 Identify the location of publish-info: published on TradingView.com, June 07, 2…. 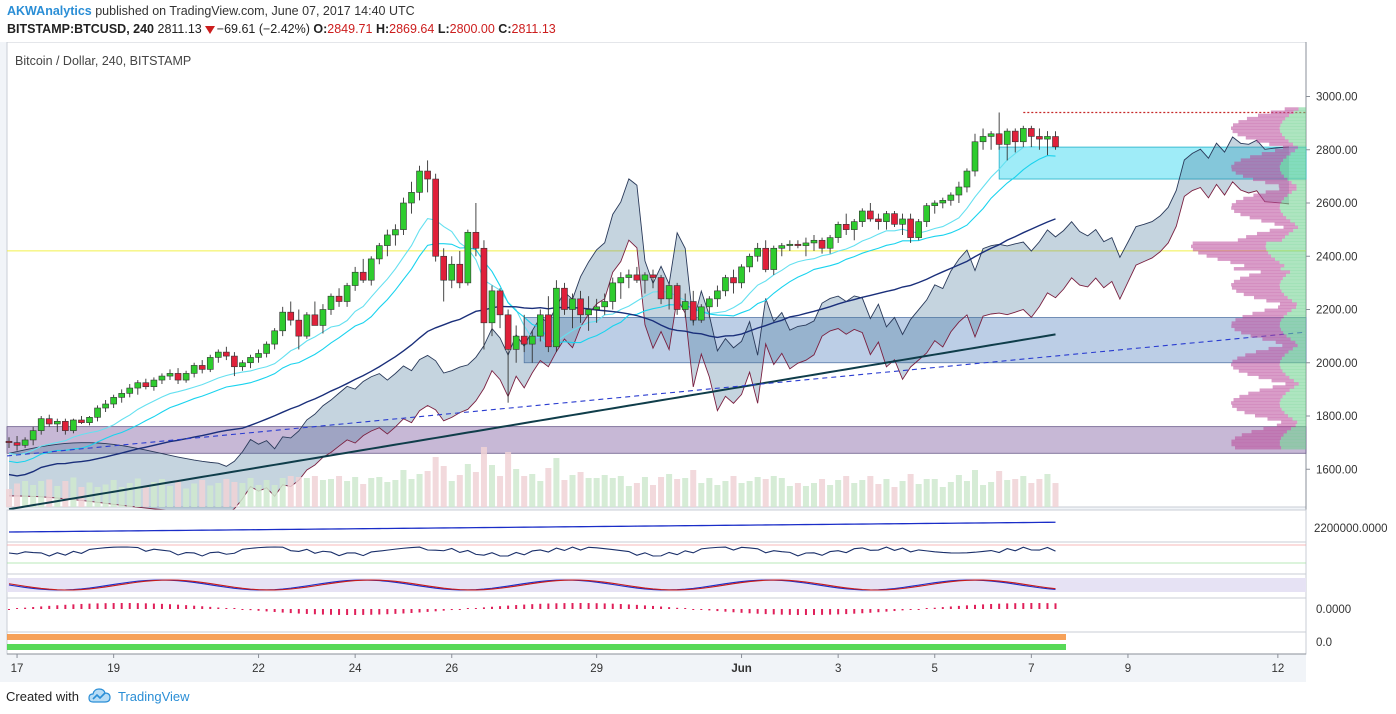
(255, 11).